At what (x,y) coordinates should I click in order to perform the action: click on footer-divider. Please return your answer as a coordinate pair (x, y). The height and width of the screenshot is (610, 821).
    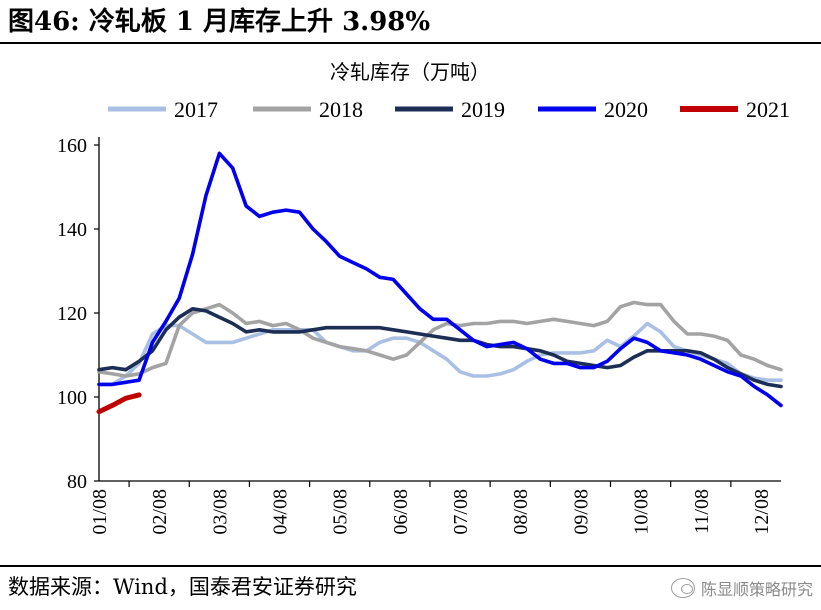
    Looking at the image, I should click on (410, 566).